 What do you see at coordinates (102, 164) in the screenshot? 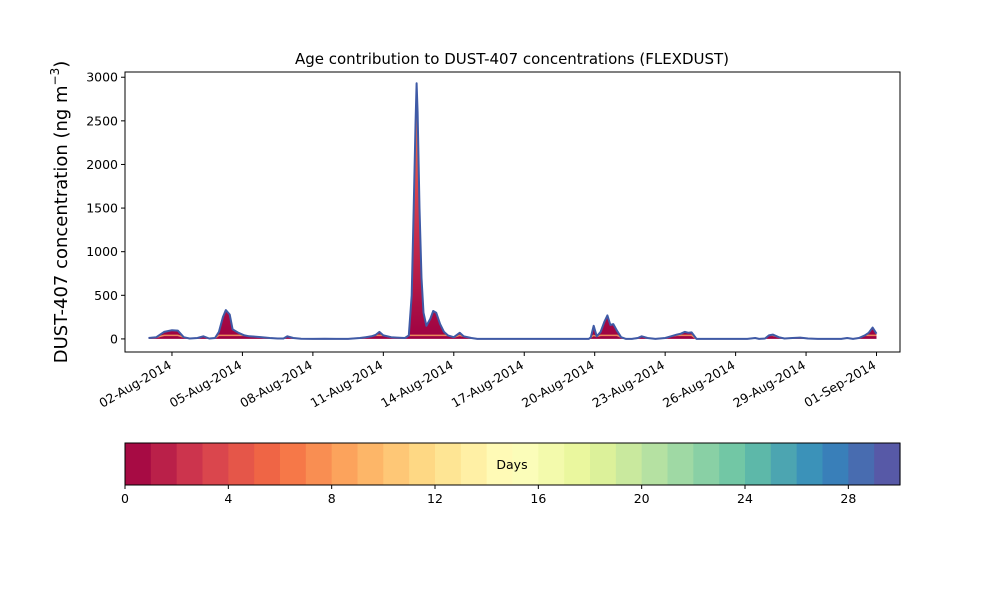
I see `y-tick-label: 2000` at bounding box center [102, 164].